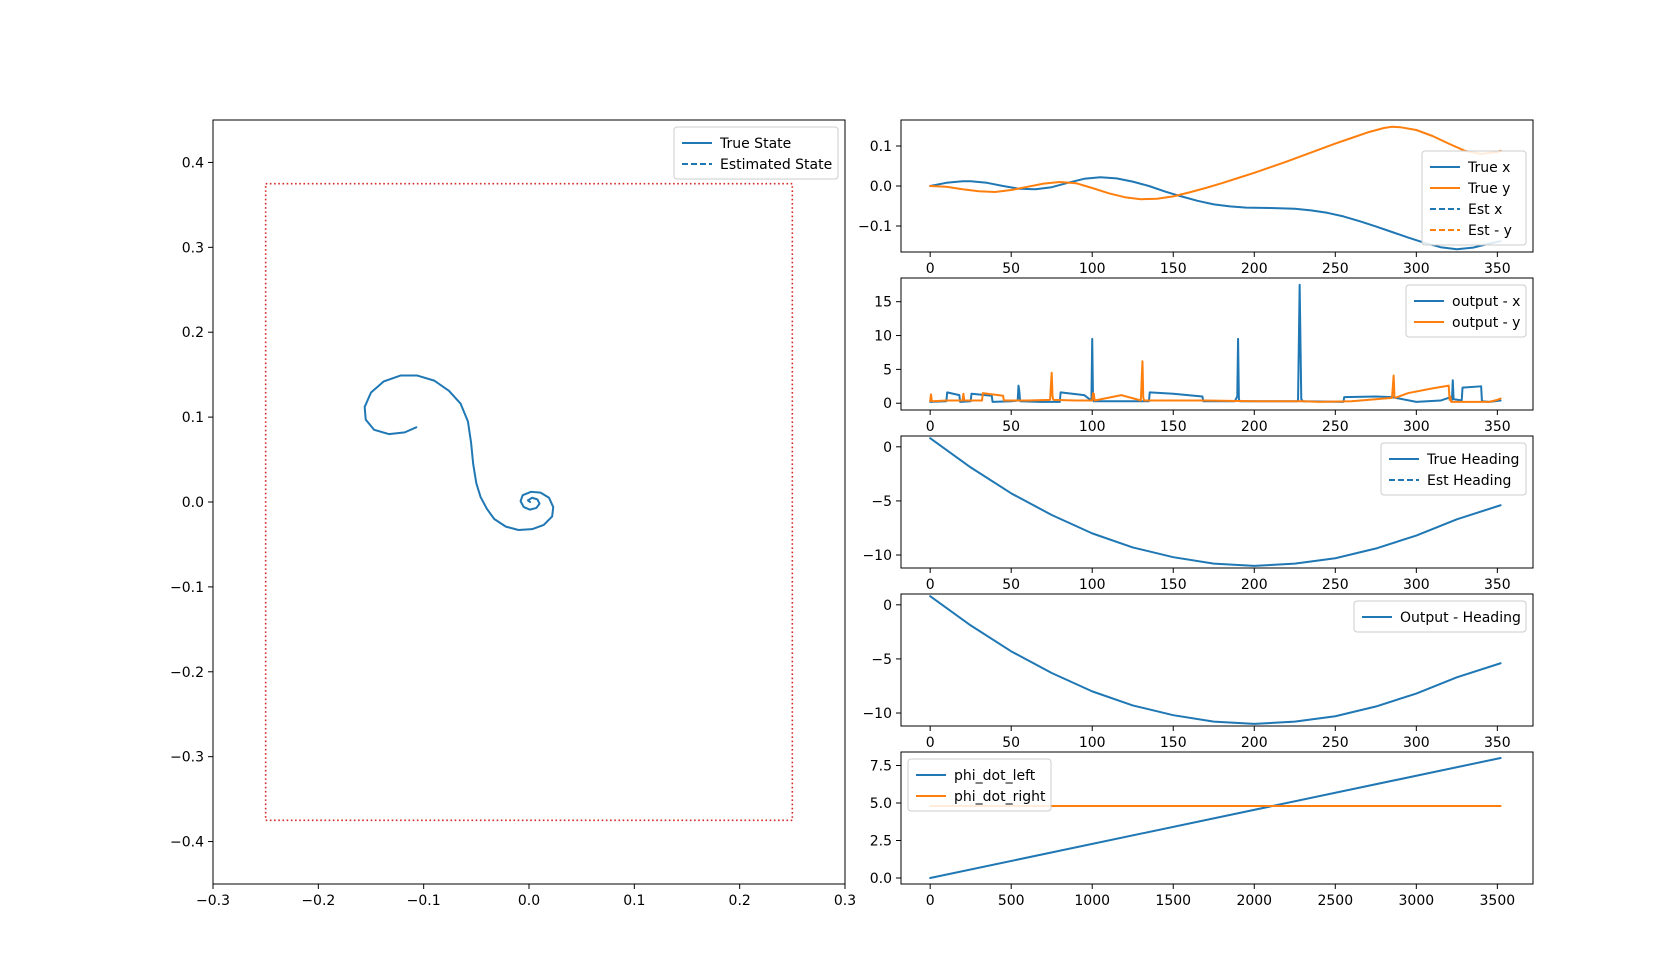 Image resolution: width=1680 pixels, height=980 pixels. Describe the element at coordinates (881, 502) in the screenshot. I see `heading-y-tick-label: −5` at that location.